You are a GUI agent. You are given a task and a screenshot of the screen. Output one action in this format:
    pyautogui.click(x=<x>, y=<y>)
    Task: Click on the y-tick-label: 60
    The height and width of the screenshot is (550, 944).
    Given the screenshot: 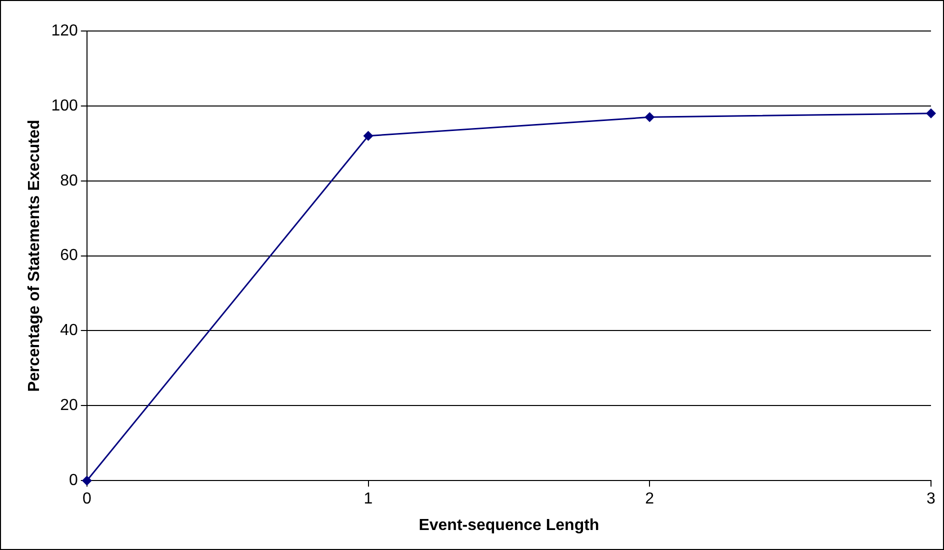 What is the action you would take?
    pyautogui.click(x=69, y=255)
    